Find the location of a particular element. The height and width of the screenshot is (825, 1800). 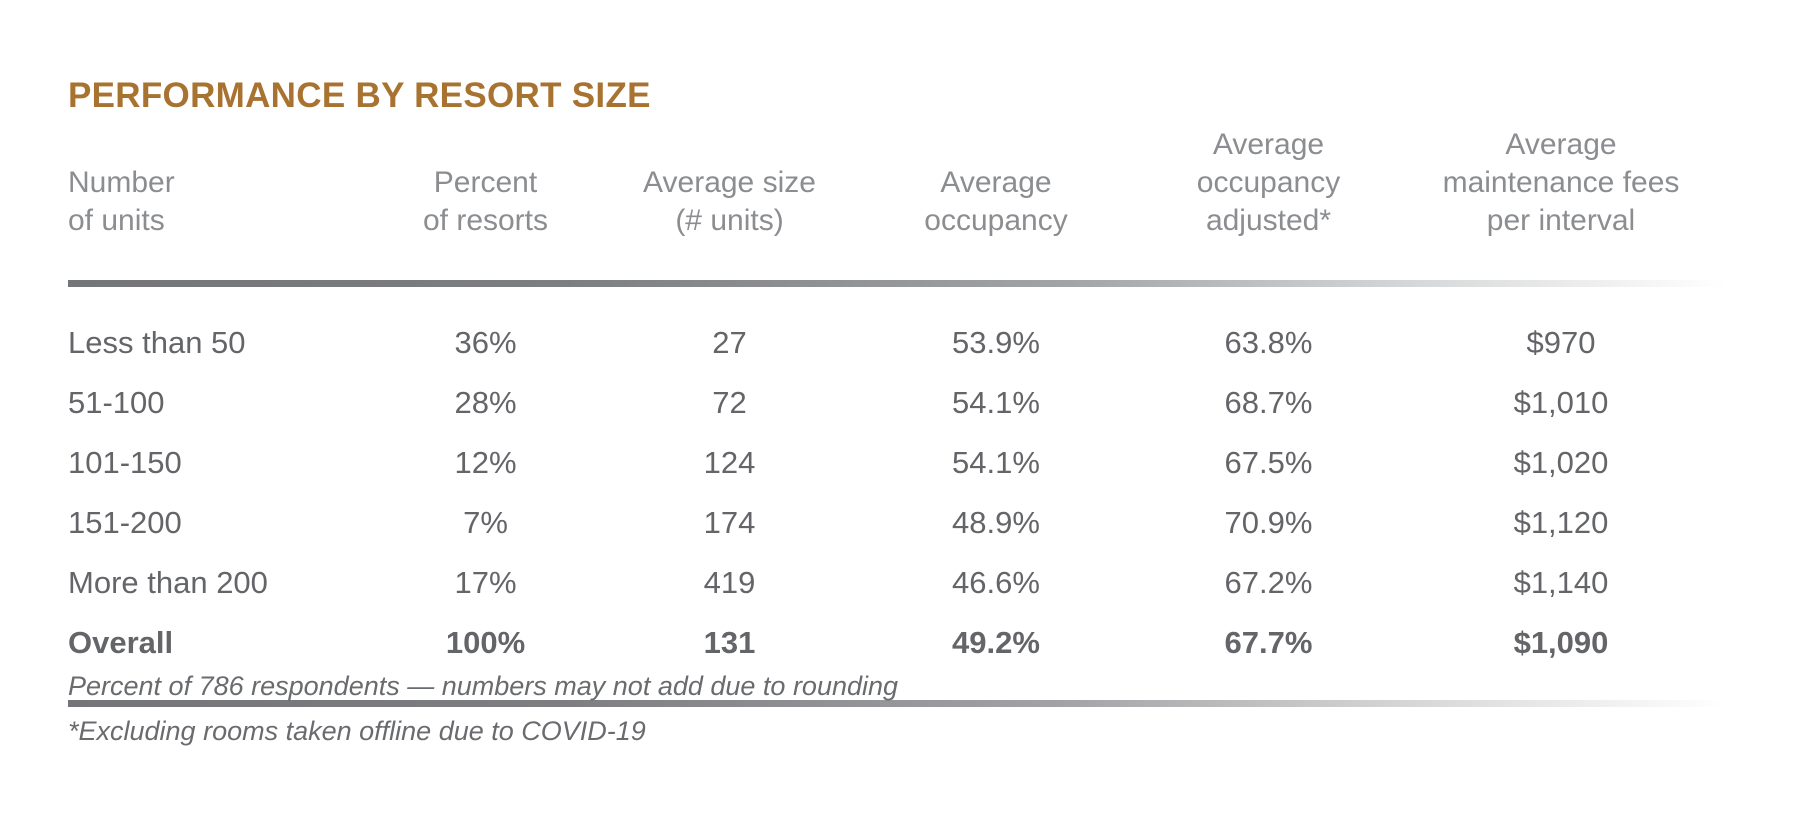

header-divider-rule is located at coordinates (897, 283).